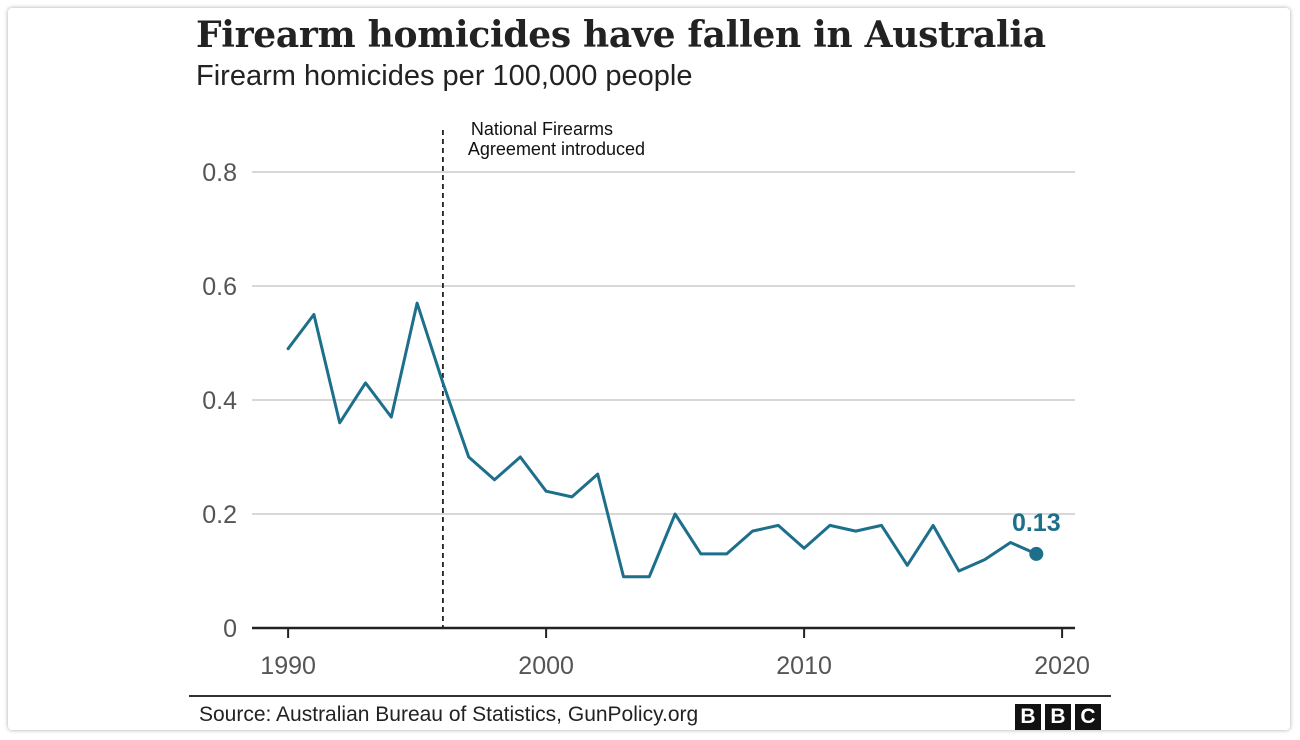 This screenshot has width=1300, height=740. What do you see at coordinates (675, 654) in the screenshot?
I see `x-tick-labels: 1990 2000 2010 2020` at bounding box center [675, 654].